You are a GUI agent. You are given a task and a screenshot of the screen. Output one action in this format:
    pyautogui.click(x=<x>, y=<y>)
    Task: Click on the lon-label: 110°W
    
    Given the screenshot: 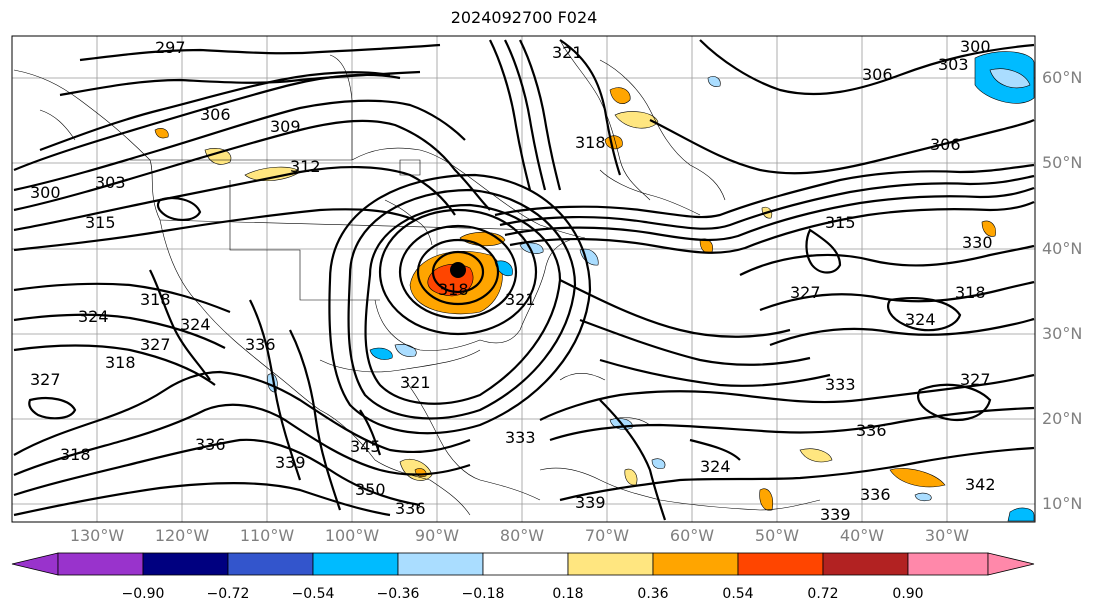 What is the action you would take?
    pyautogui.click(x=267, y=535)
    